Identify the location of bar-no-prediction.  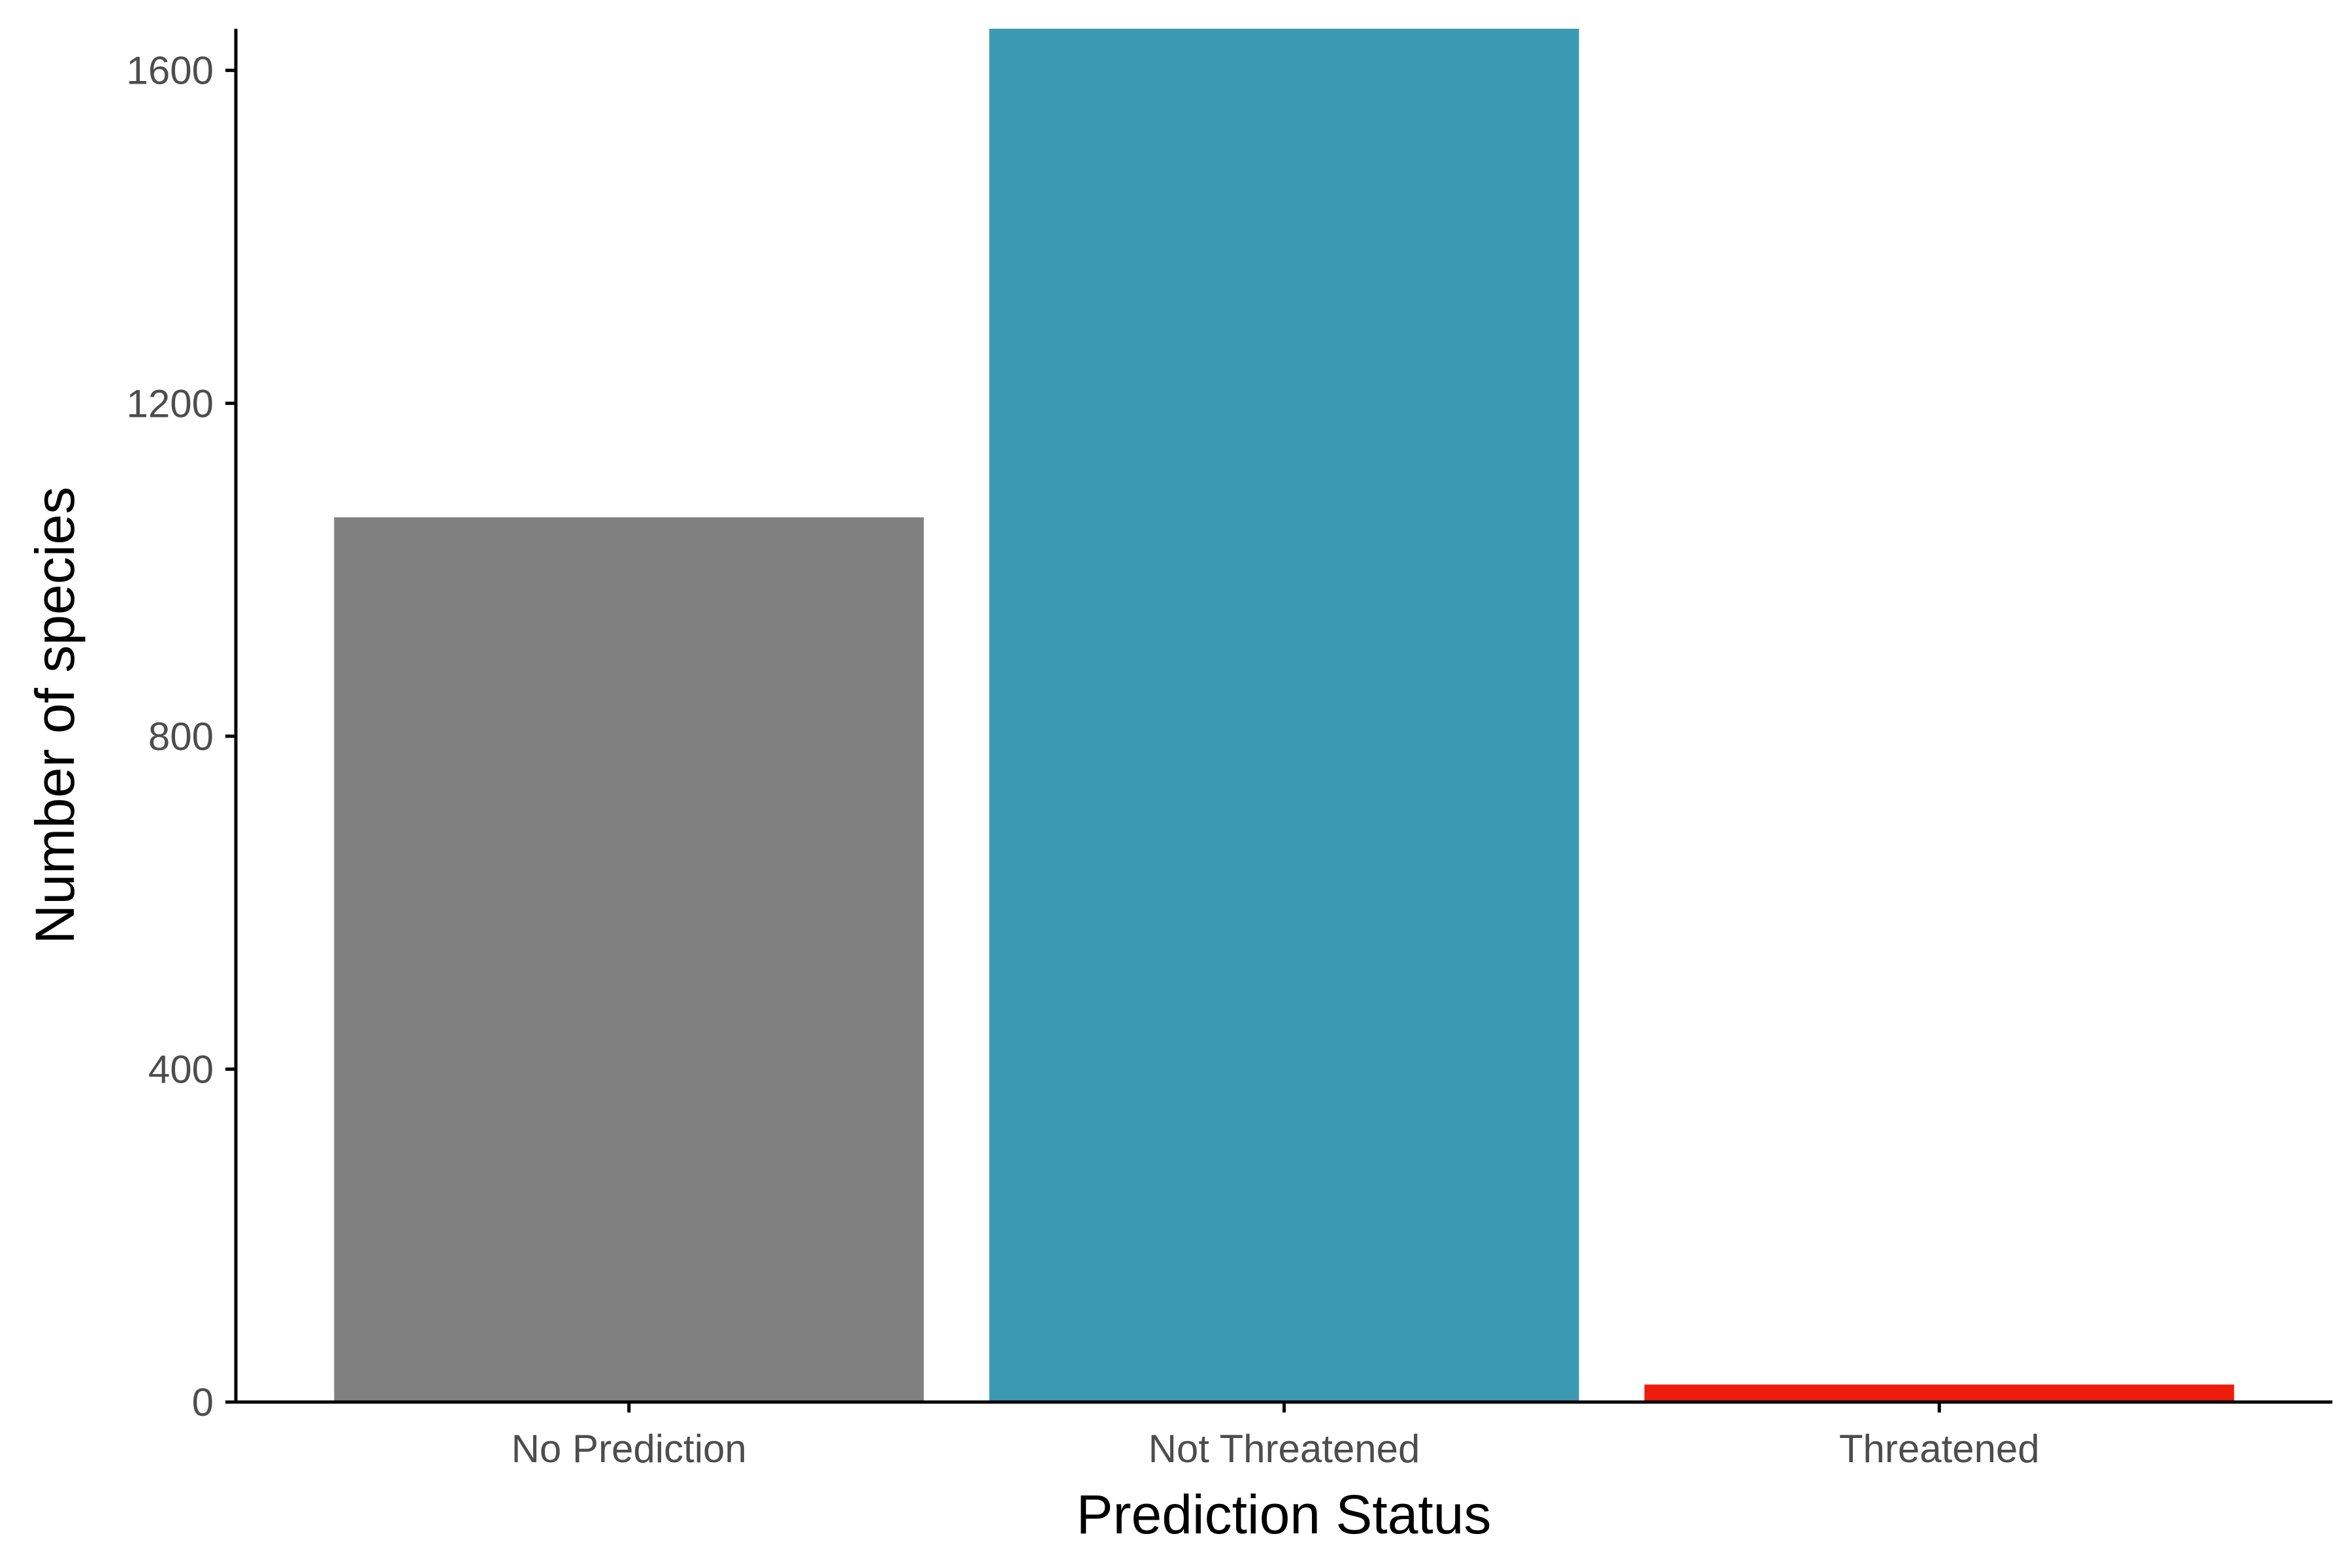
(629, 959).